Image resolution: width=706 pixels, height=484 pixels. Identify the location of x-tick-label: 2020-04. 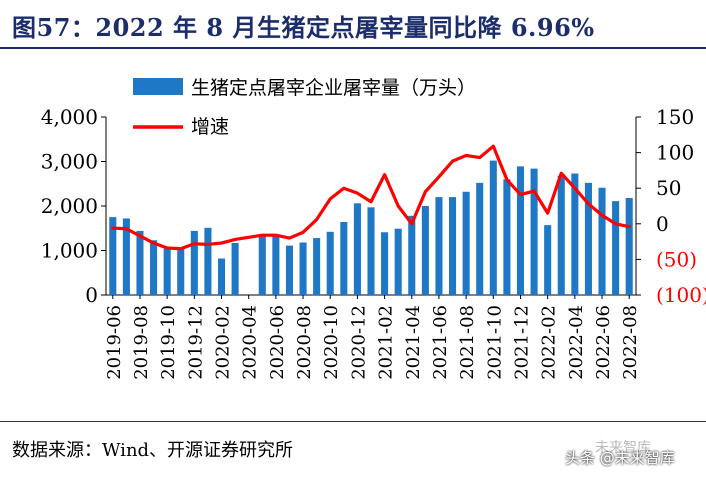
(250, 342).